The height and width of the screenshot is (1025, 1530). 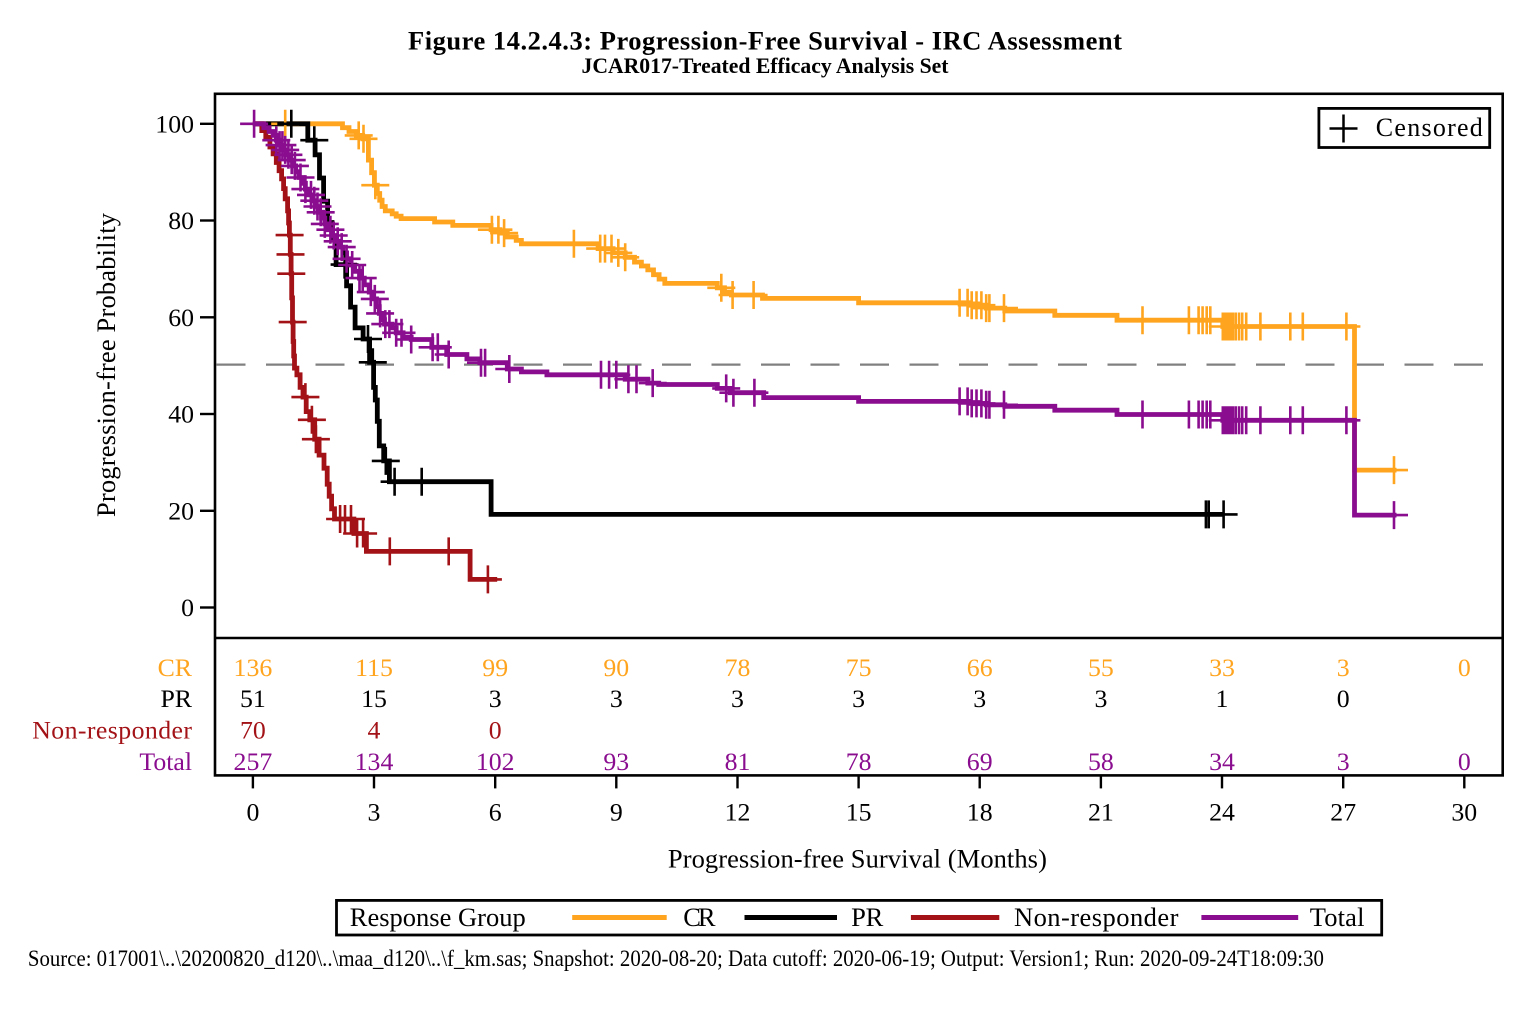 What do you see at coordinates (738, 761) in the screenshot?
I see `svg-text: 81` at bounding box center [738, 761].